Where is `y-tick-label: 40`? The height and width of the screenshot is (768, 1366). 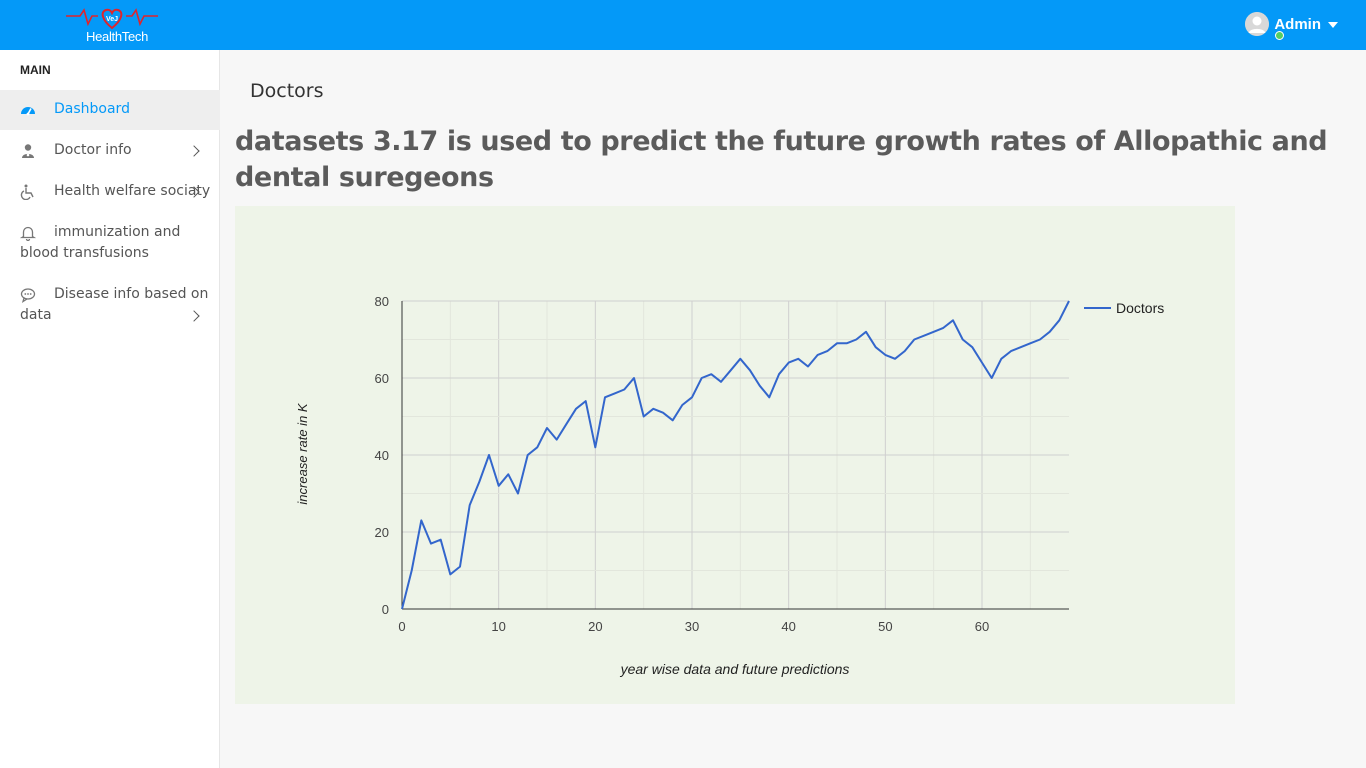 y-tick-label: 40 is located at coordinates (382, 455).